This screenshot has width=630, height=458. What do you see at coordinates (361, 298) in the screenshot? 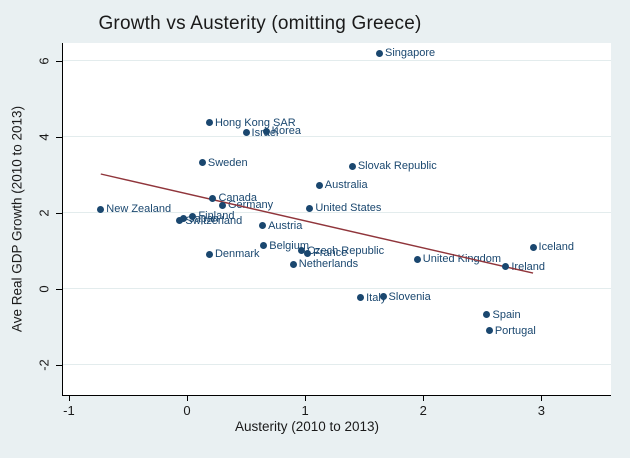
I see `data-point-italy` at bounding box center [361, 298].